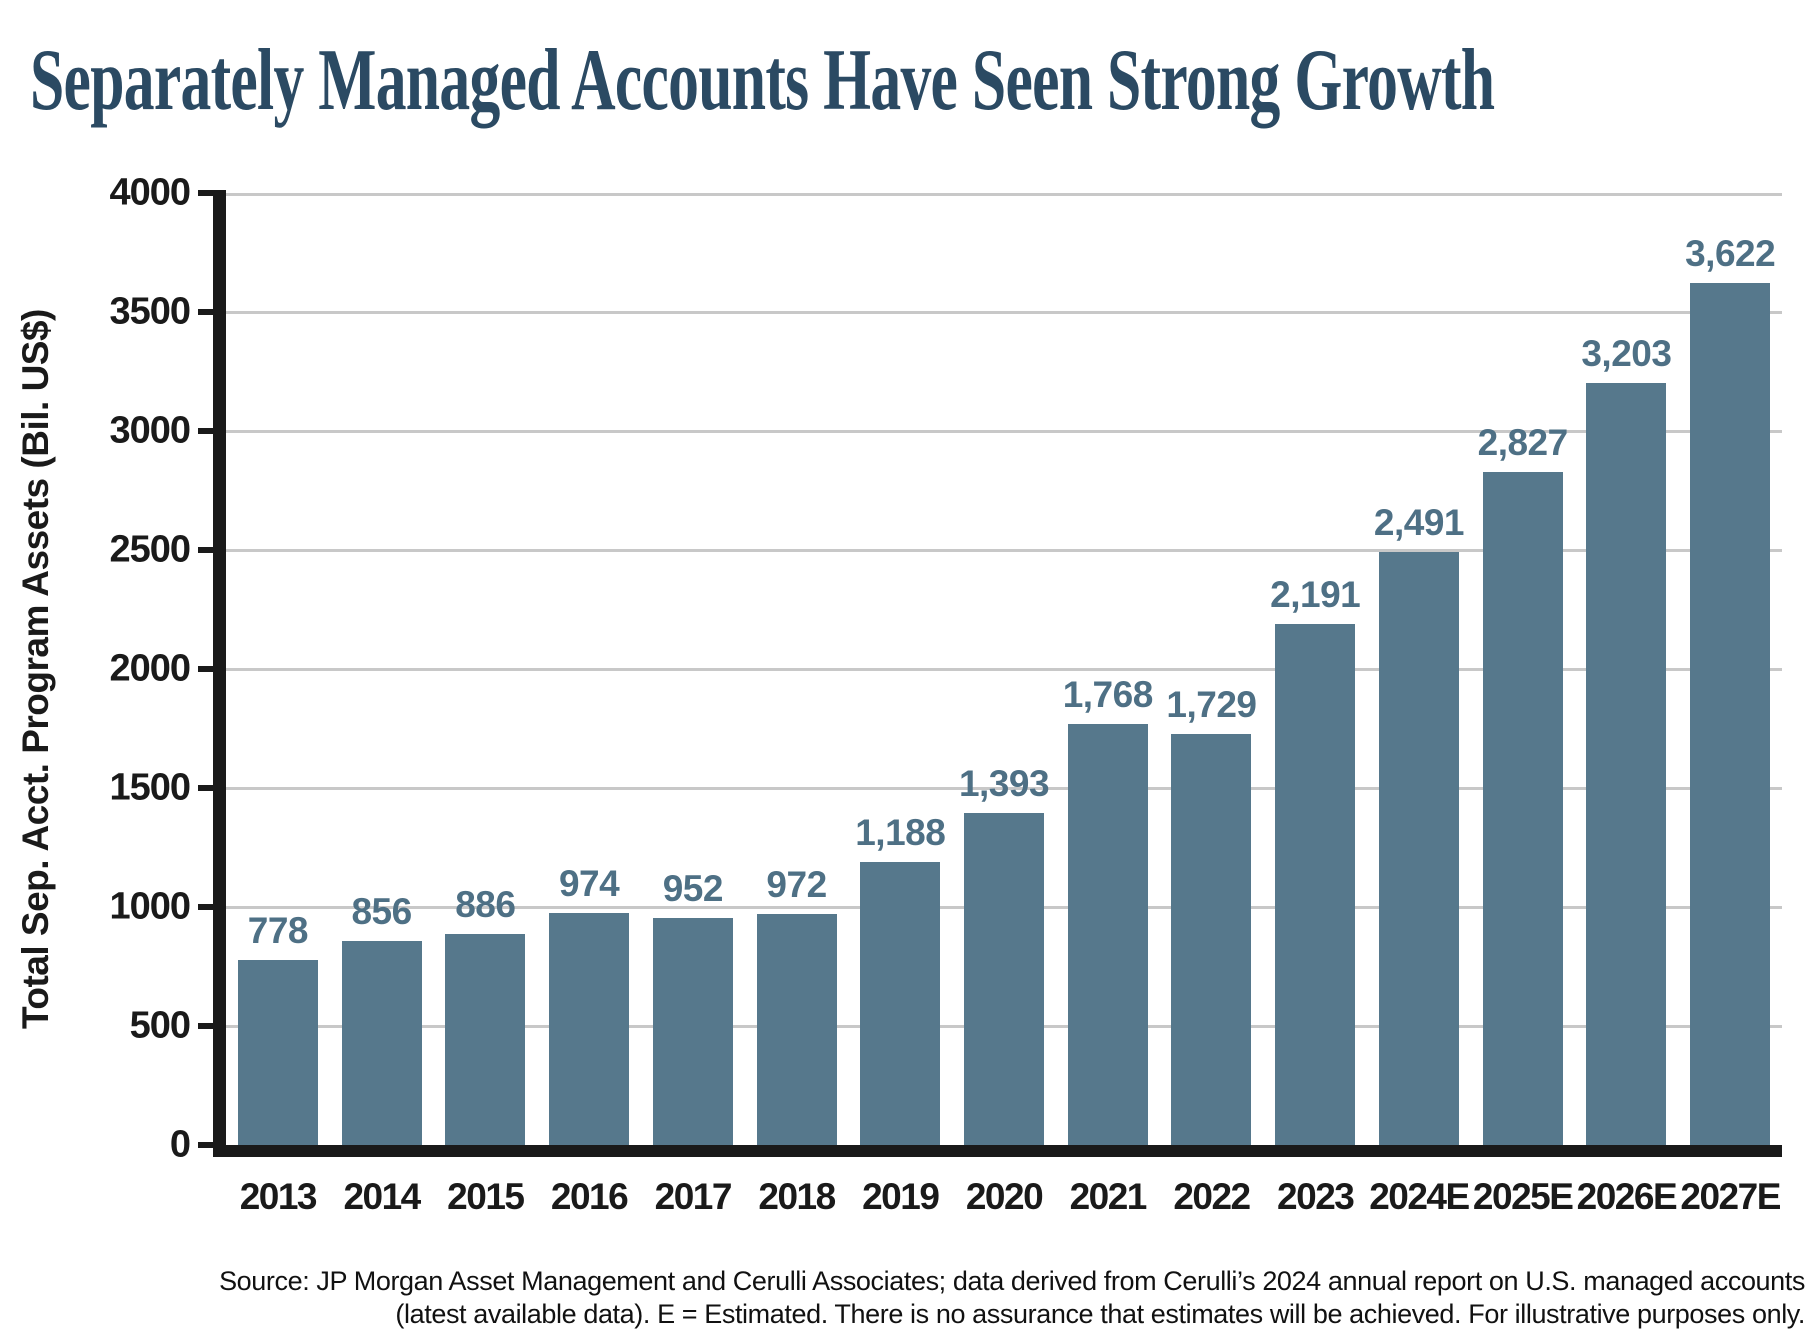  I want to click on x-tick-label: 2018, so click(797, 1196).